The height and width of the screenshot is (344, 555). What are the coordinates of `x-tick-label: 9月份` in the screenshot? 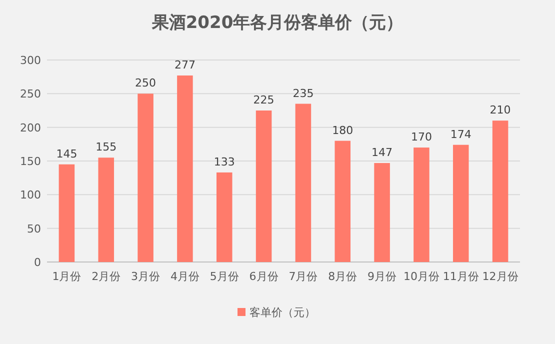 It's located at (382, 276).